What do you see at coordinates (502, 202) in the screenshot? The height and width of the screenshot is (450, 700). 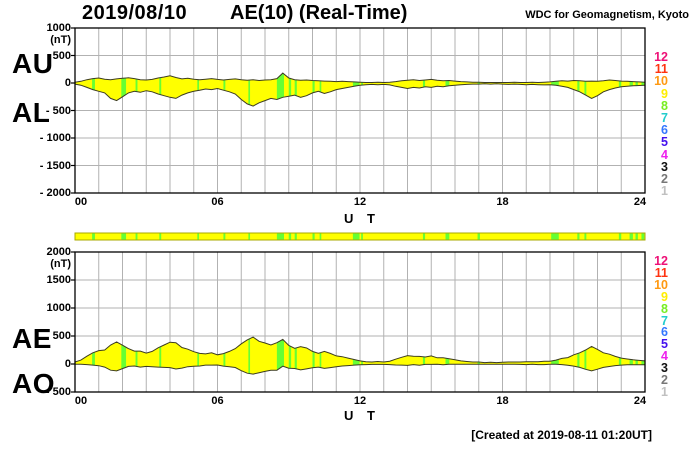 I see `x-tick-label: 18` at bounding box center [502, 202].